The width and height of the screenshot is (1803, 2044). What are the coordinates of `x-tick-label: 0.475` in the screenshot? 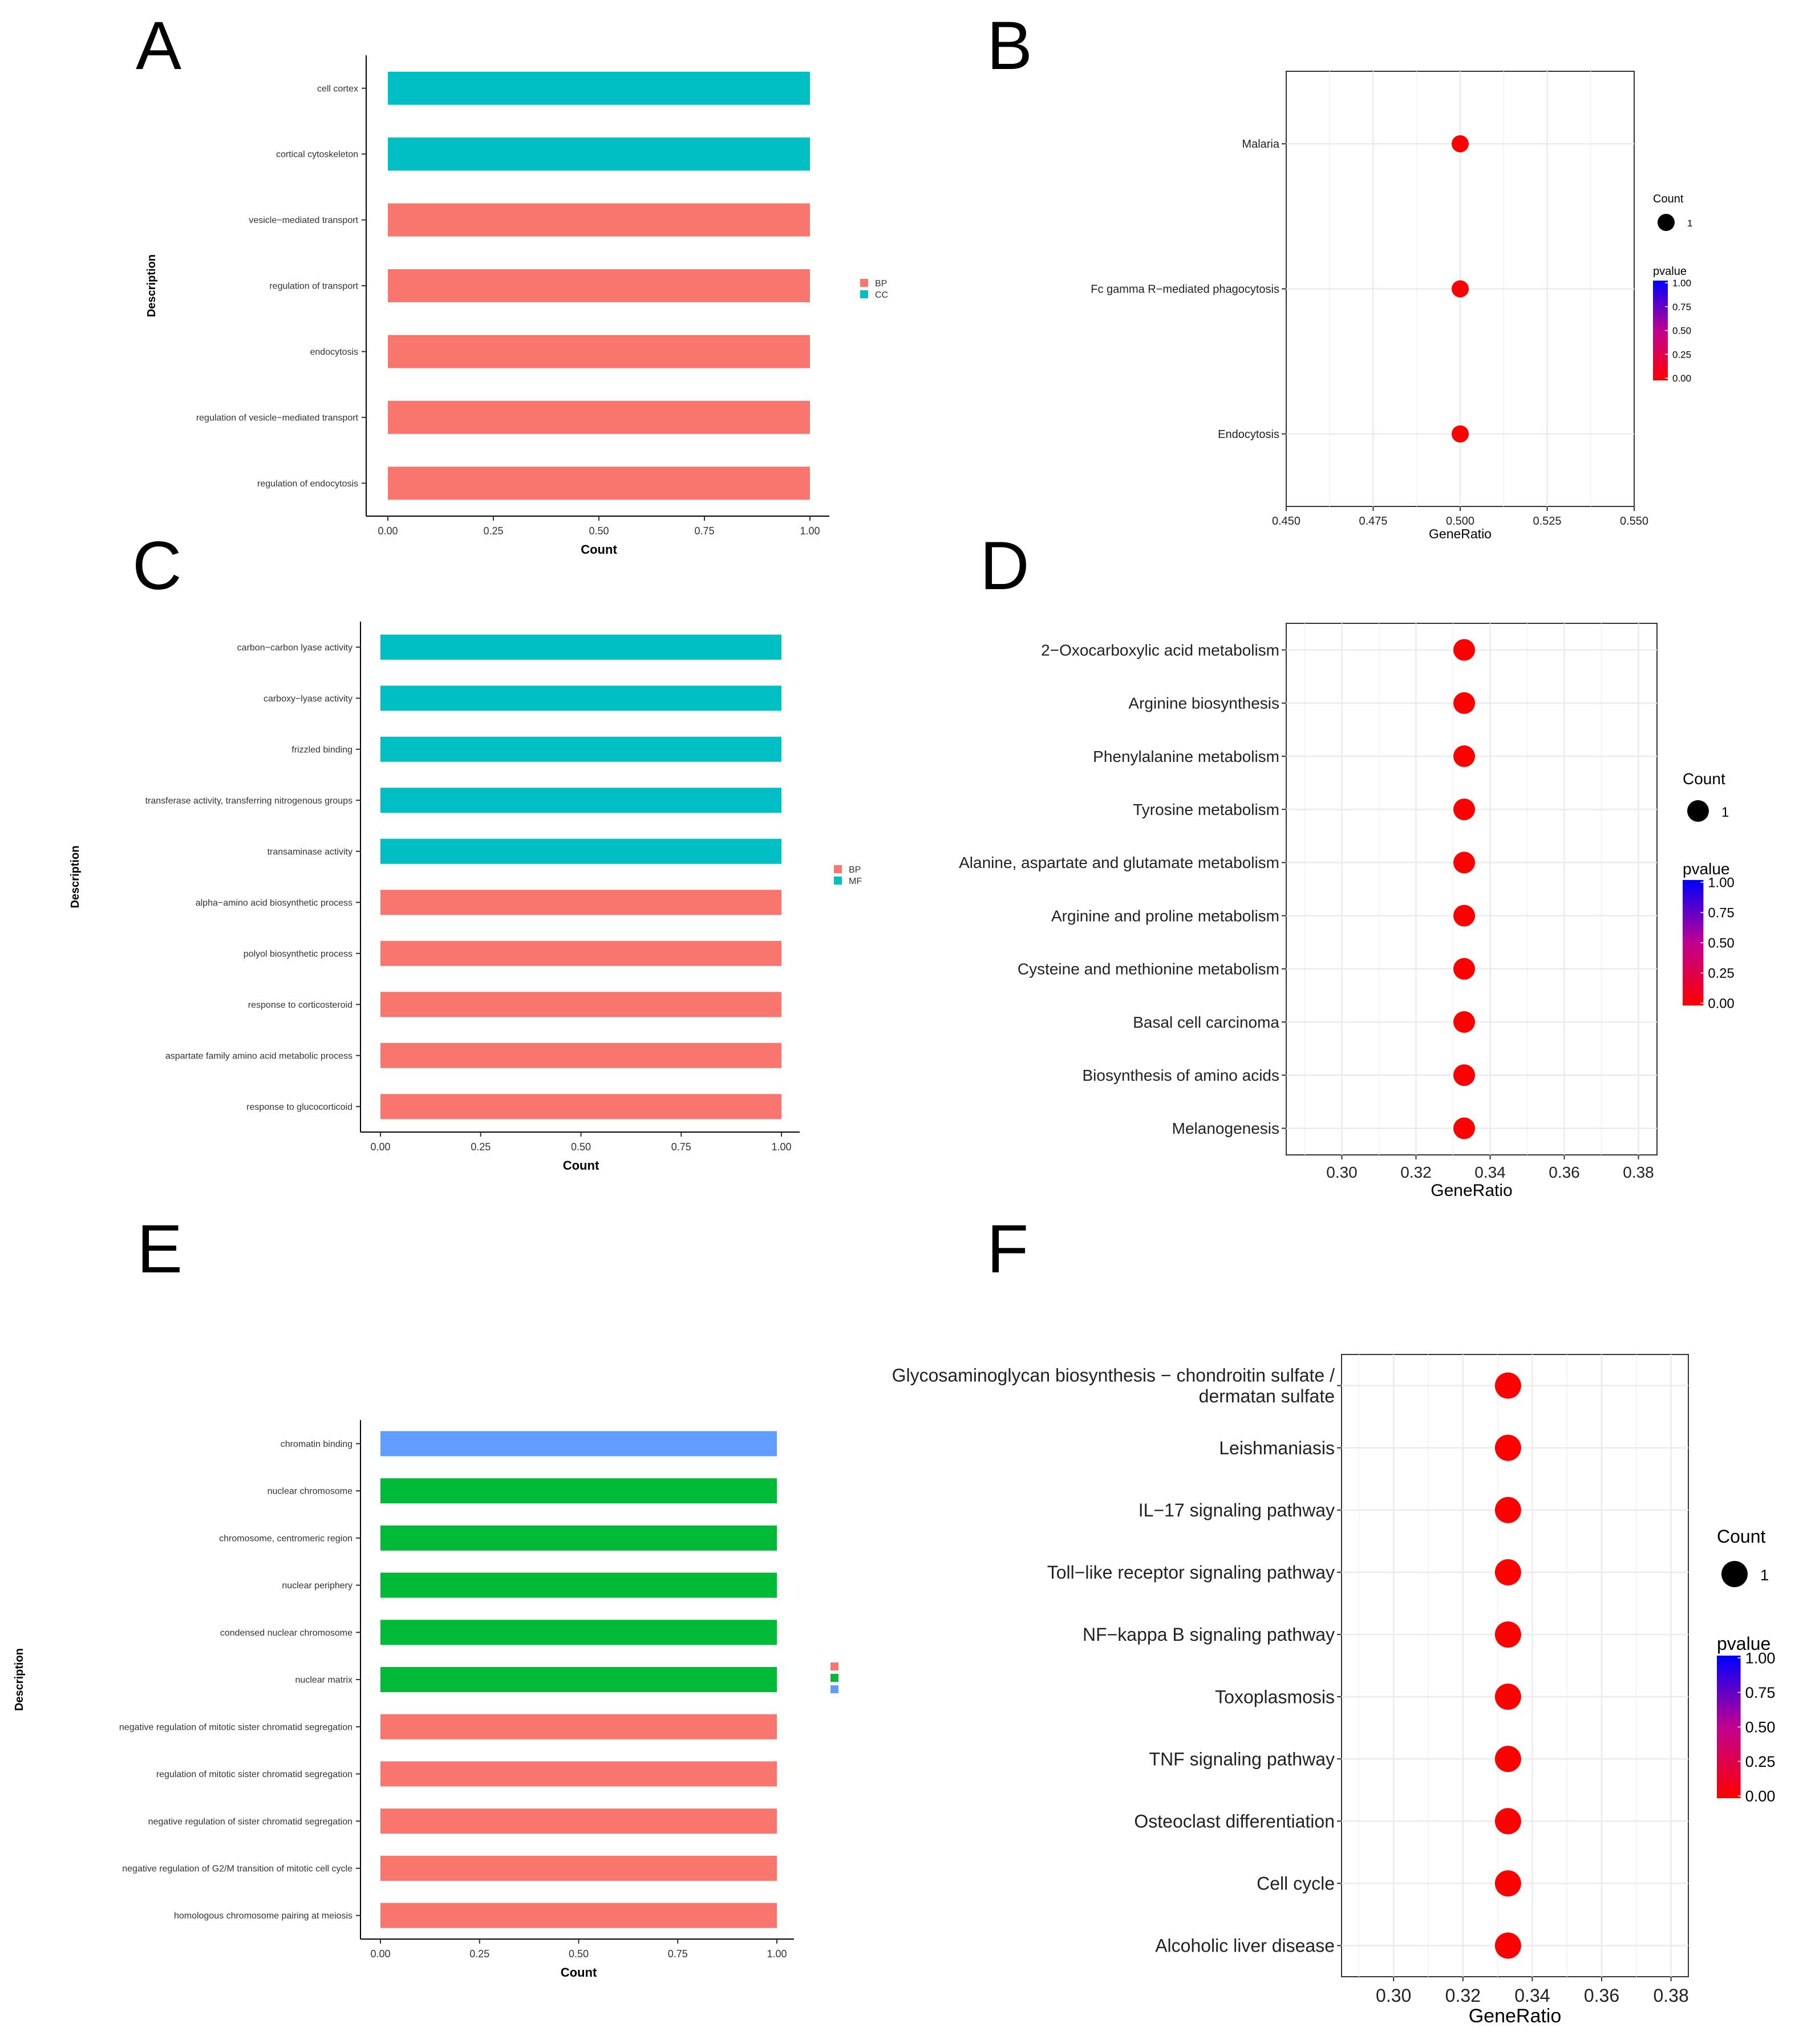 It's located at (1373, 521).